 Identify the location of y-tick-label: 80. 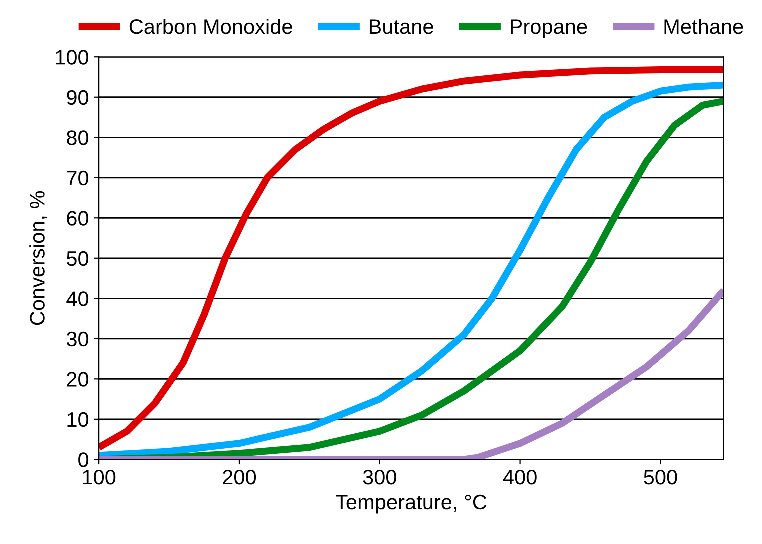
(78, 138).